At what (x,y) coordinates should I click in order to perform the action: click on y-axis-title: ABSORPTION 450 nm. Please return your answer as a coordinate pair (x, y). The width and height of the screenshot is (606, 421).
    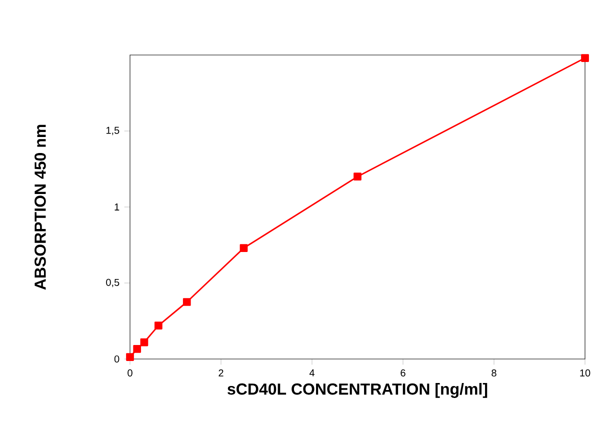
    Looking at the image, I should click on (40, 207).